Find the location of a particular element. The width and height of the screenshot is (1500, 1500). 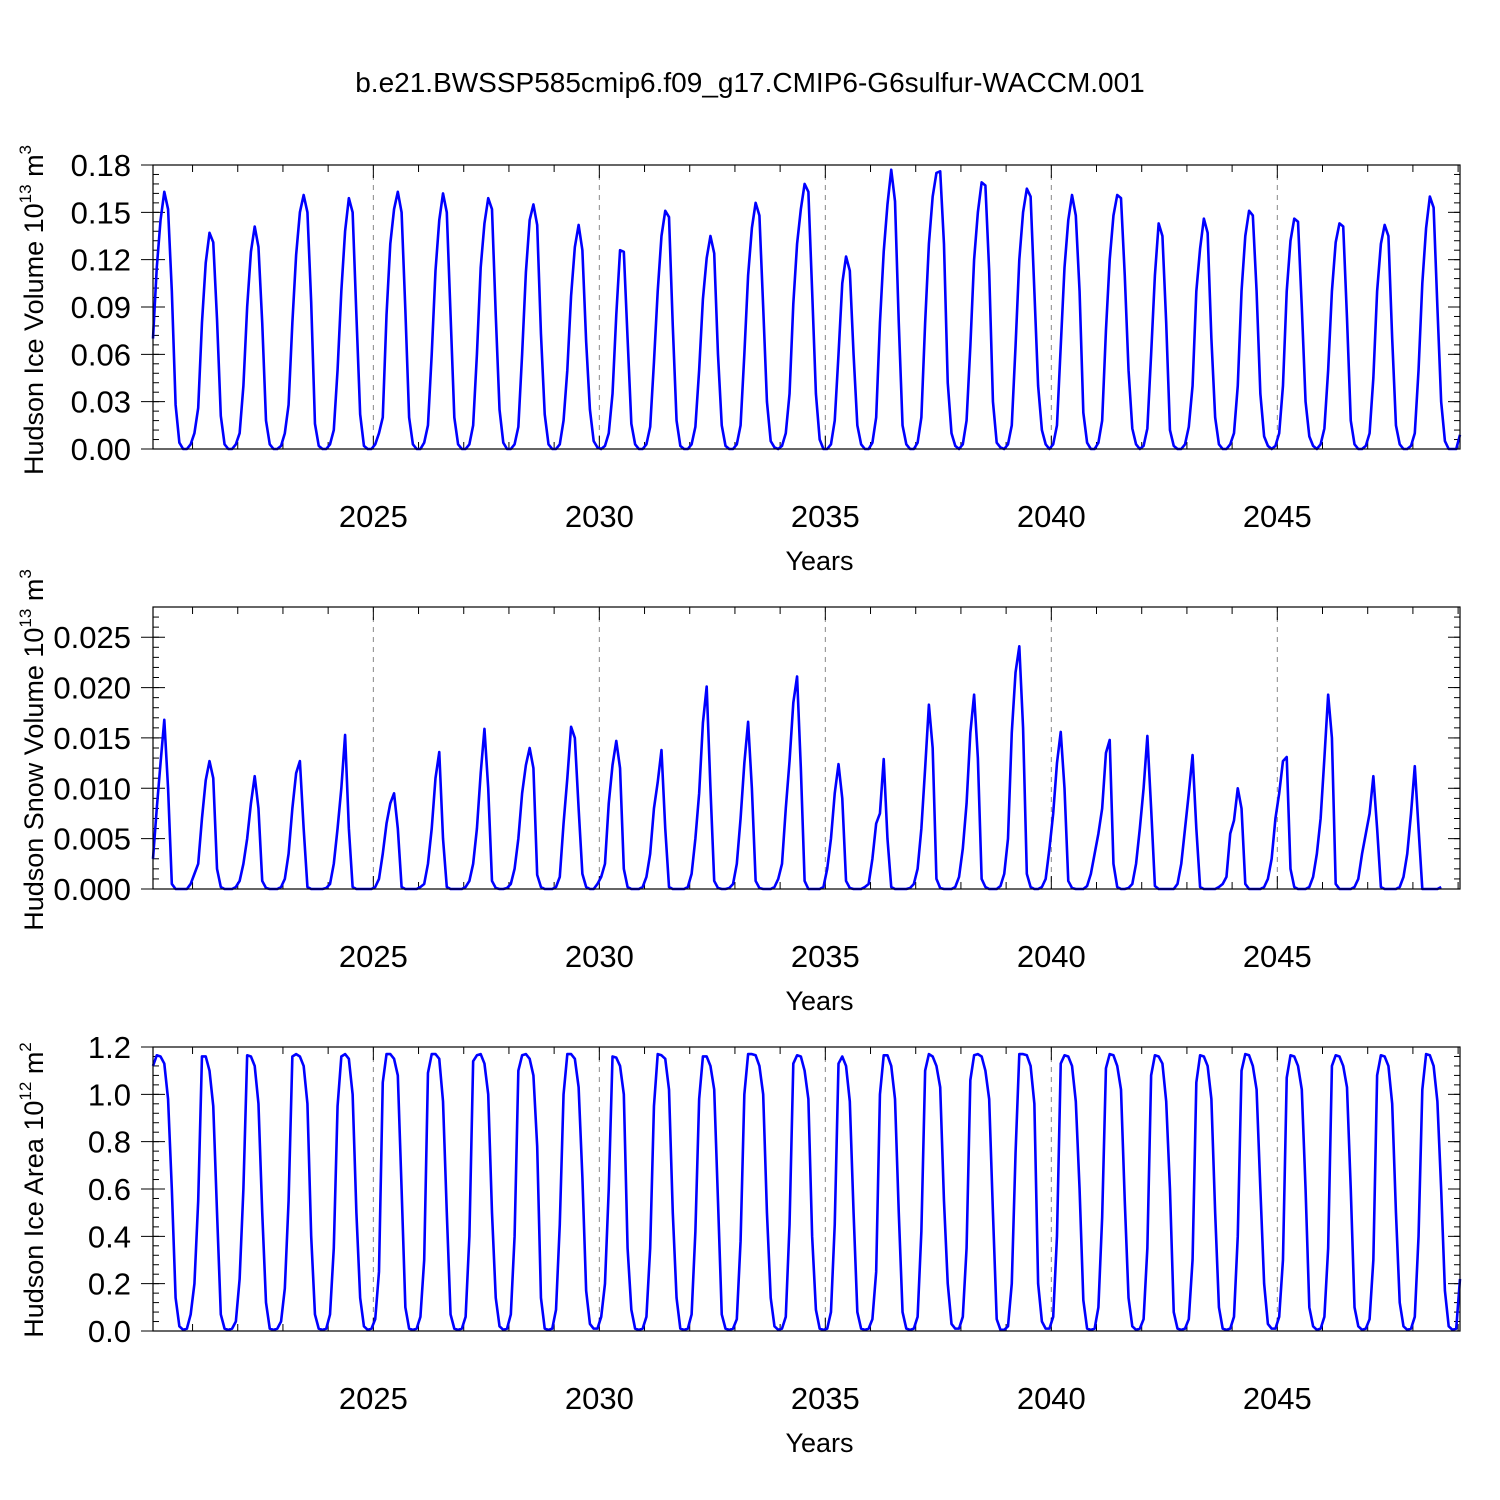

y-tick-label: 0.6 is located at coordinates (109, 1189).